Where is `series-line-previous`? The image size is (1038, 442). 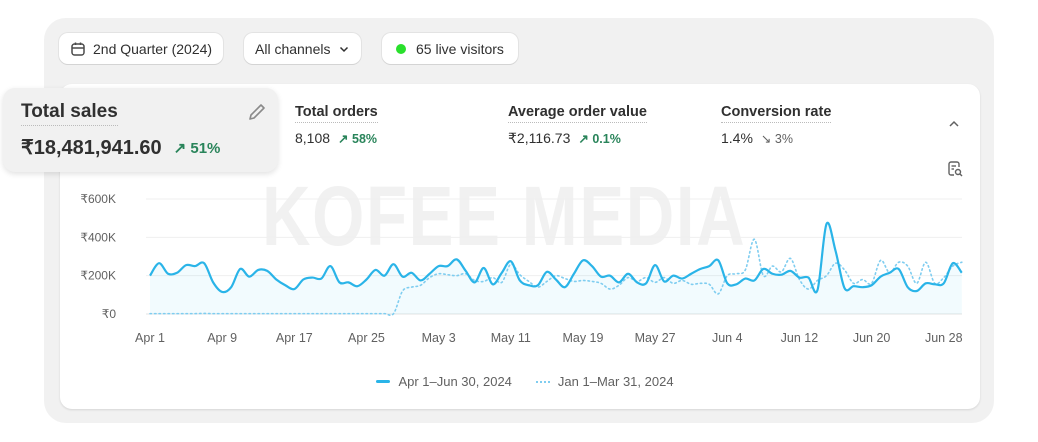
series-line-previous is located at coordinates (556, 277).